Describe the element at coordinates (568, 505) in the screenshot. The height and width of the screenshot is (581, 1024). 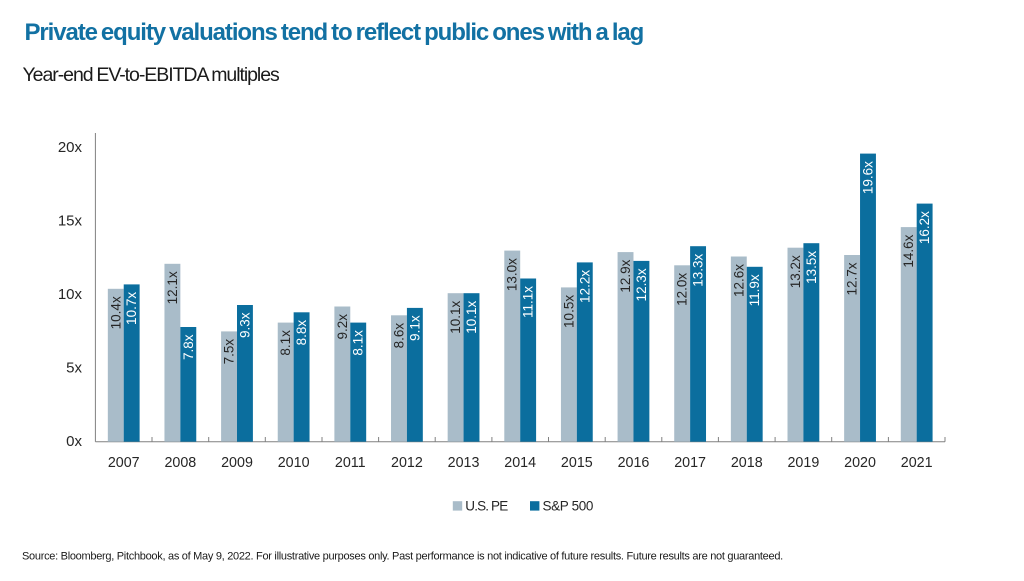
I see `svg-text: S&P 500` at that location.